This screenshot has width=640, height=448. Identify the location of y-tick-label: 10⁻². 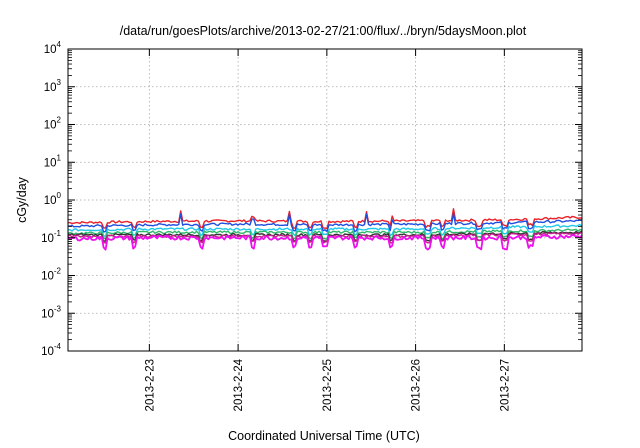
(51, 275).